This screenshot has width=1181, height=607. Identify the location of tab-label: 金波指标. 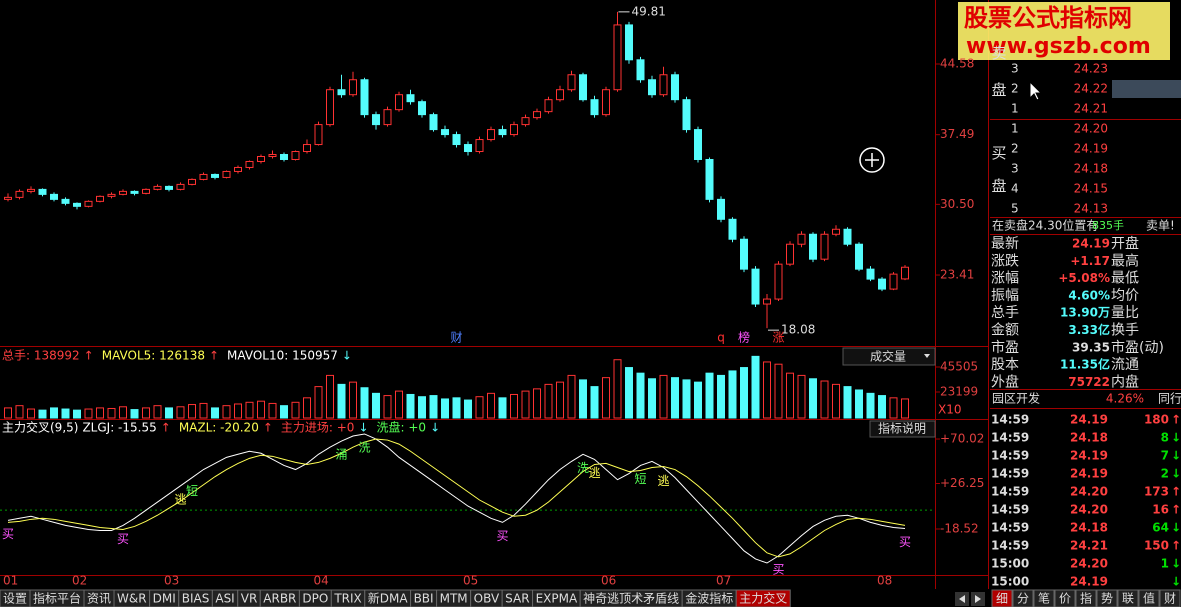
(709, 598).